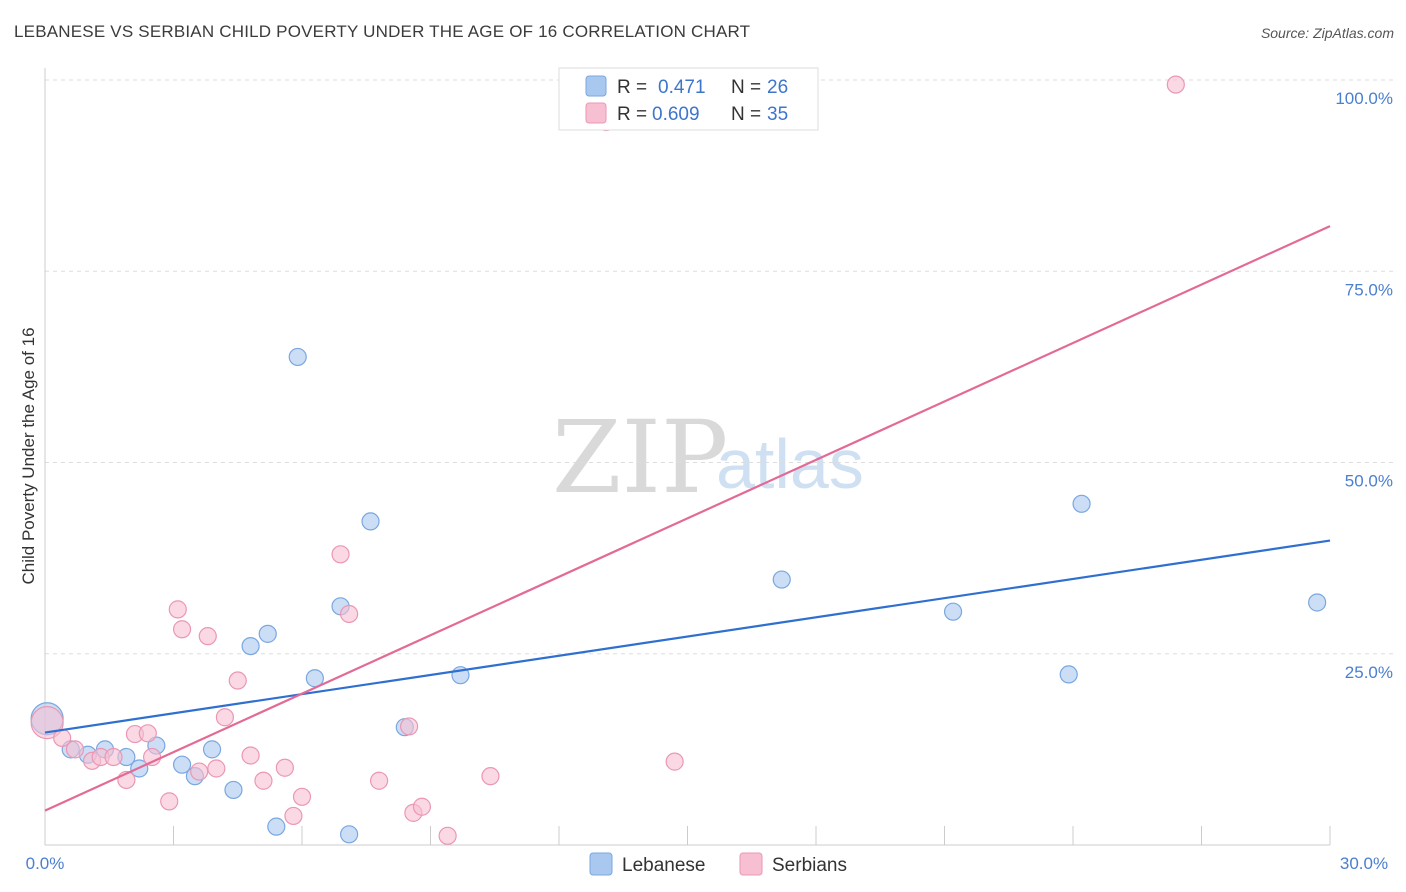 This screenshot has height=892, width=1406. What do you see at coordinates (688, 99) in the screenshot?
I see `top-legend: R = 0.471 N = 26 R = 0.609 N = 35` at bounding box center [688, 99].